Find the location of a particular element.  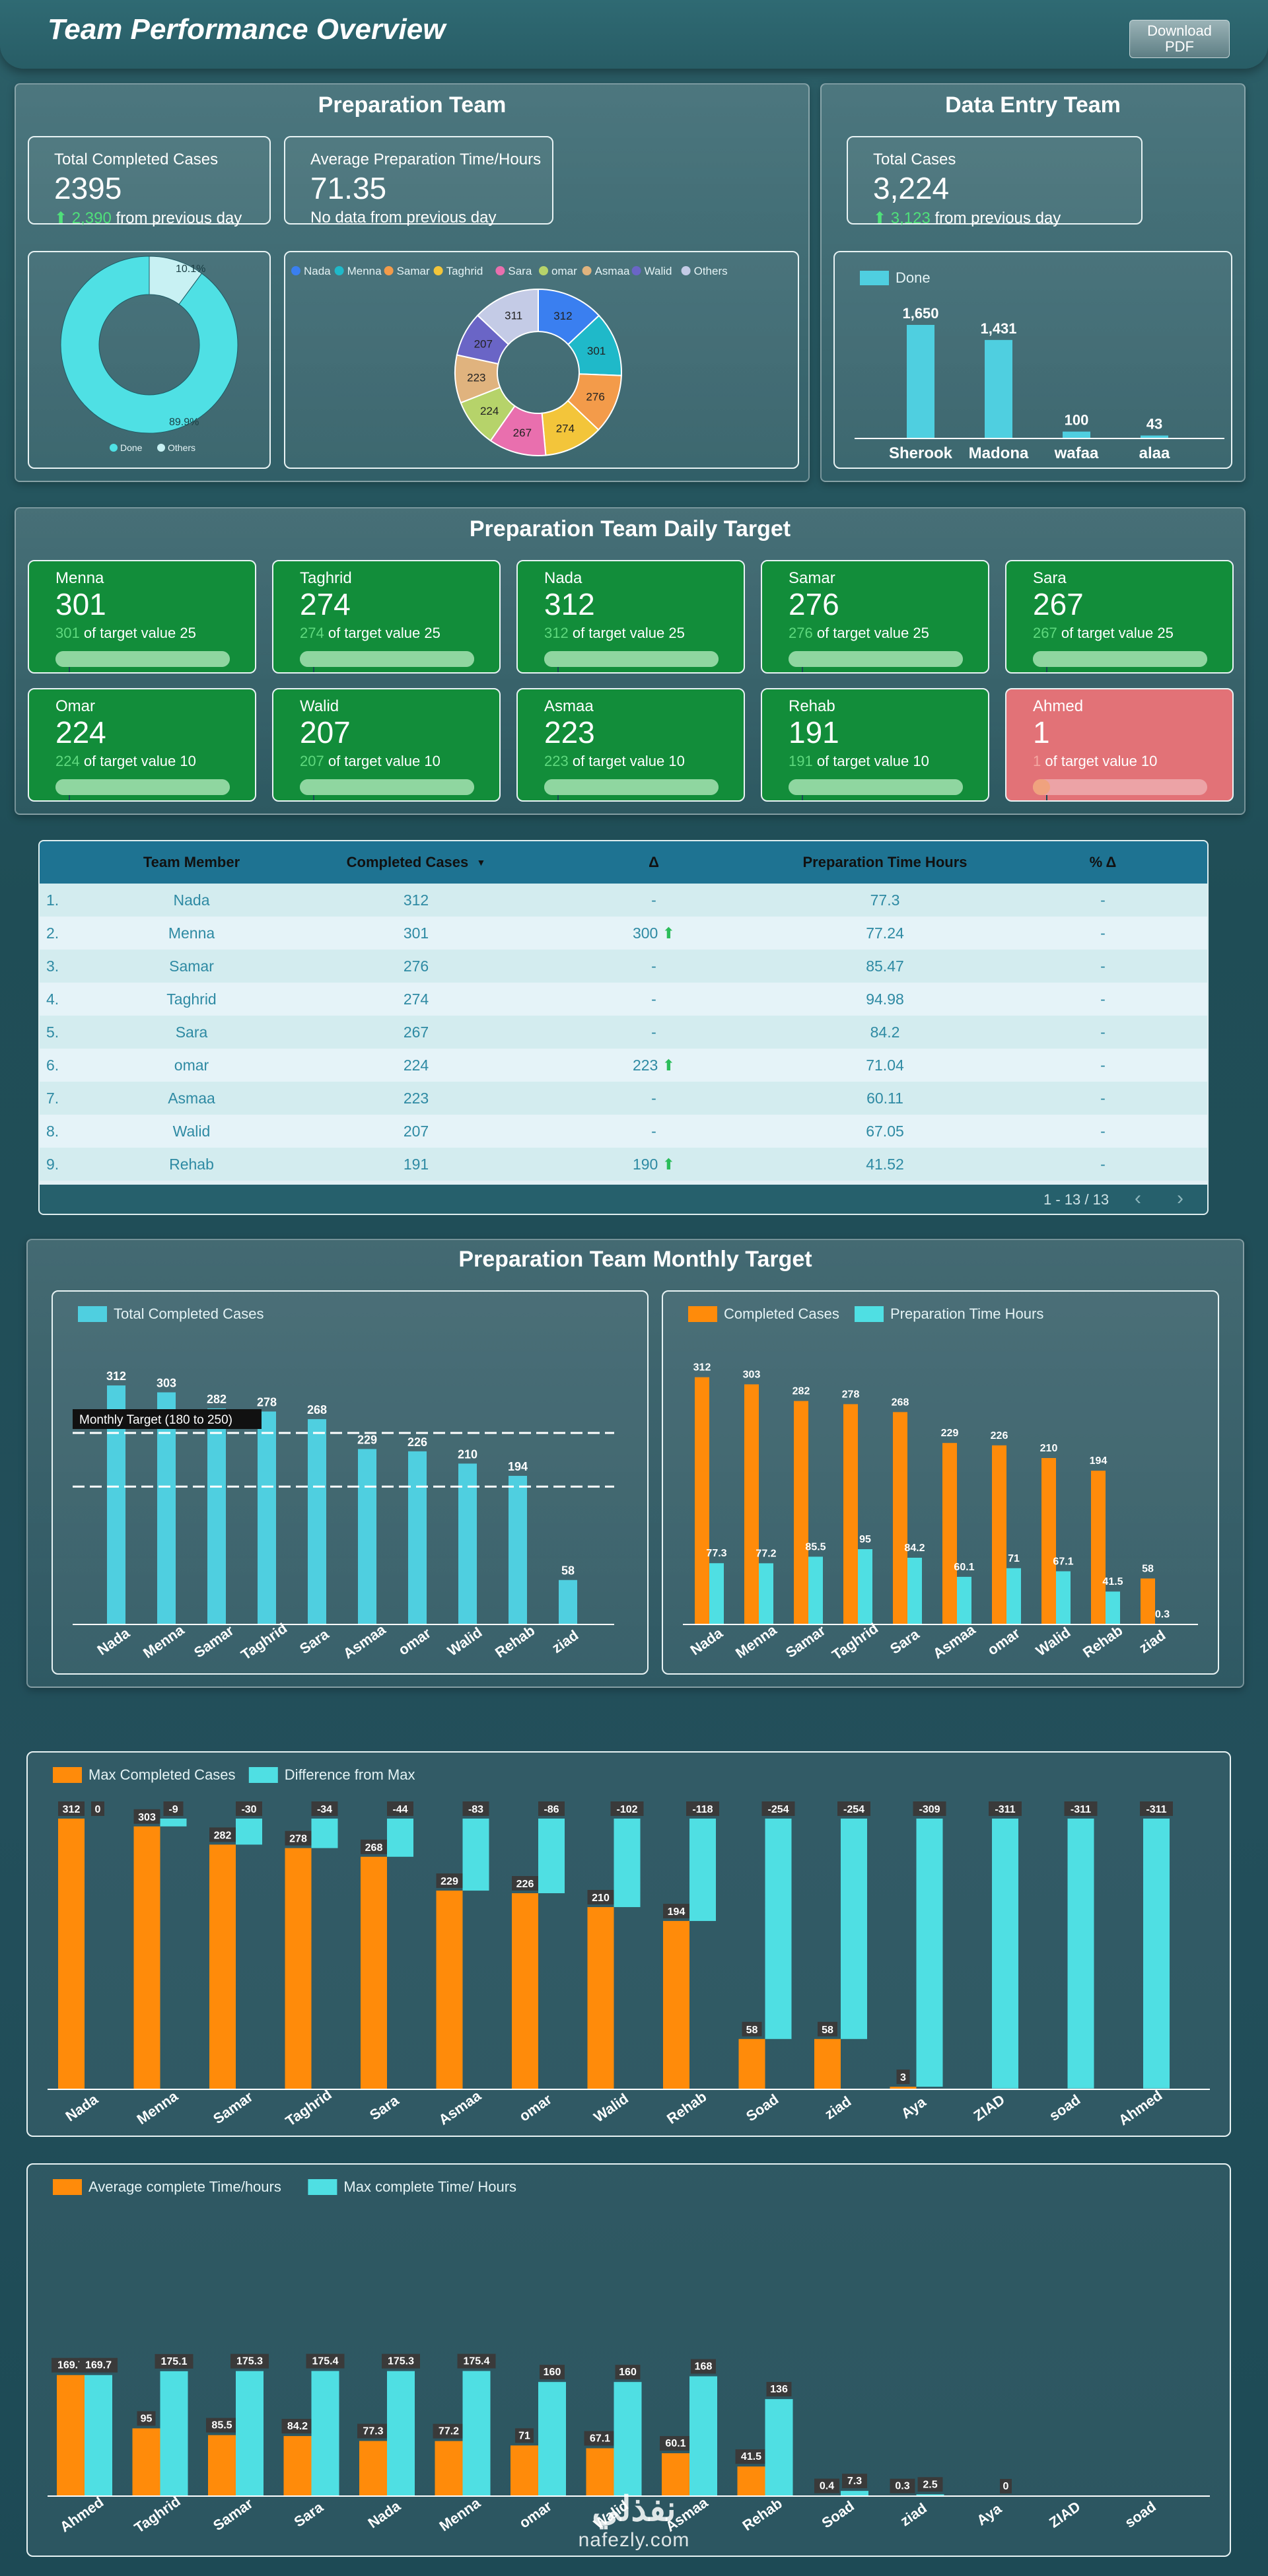

up-arrow-icon: ⬆ is located at coordinates (63, 218).